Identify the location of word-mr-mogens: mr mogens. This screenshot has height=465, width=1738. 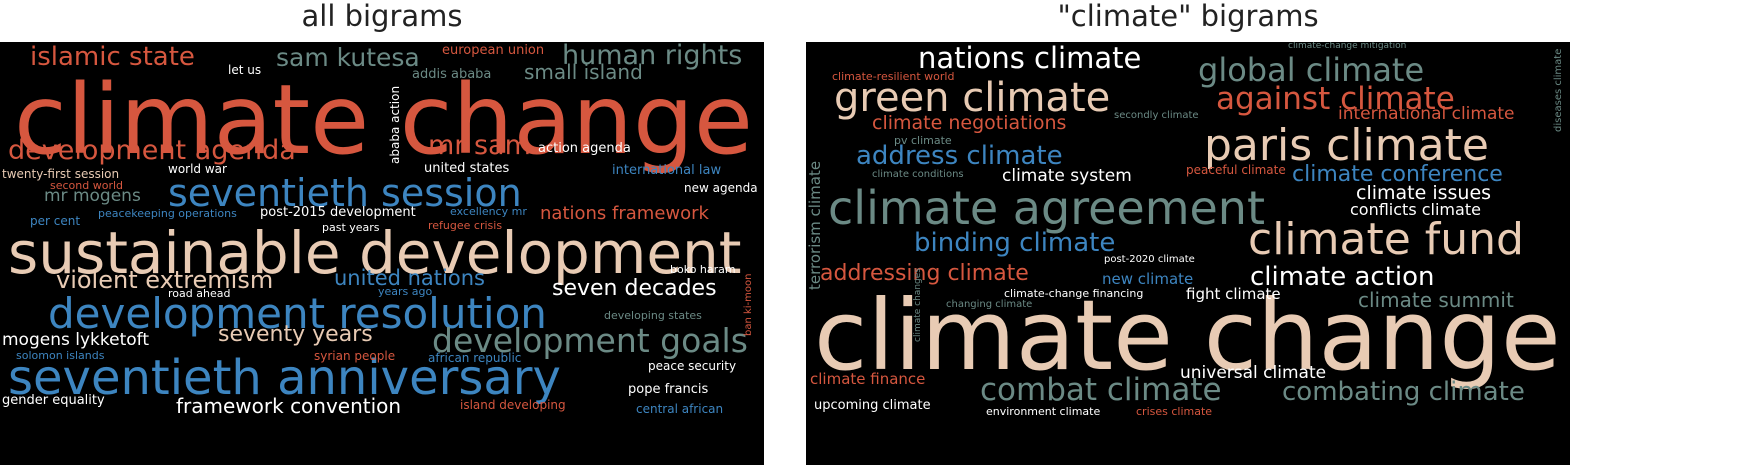
(92, 196).